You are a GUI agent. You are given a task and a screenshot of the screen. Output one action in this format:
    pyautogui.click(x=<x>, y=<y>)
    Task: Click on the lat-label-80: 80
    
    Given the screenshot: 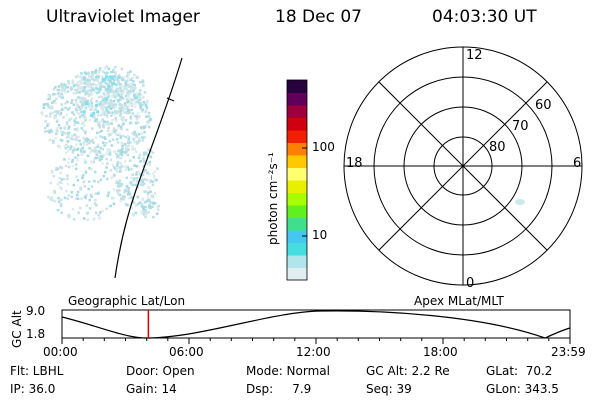 What is the action you would take?
    pyautogui.click(x=497, y=147)
    